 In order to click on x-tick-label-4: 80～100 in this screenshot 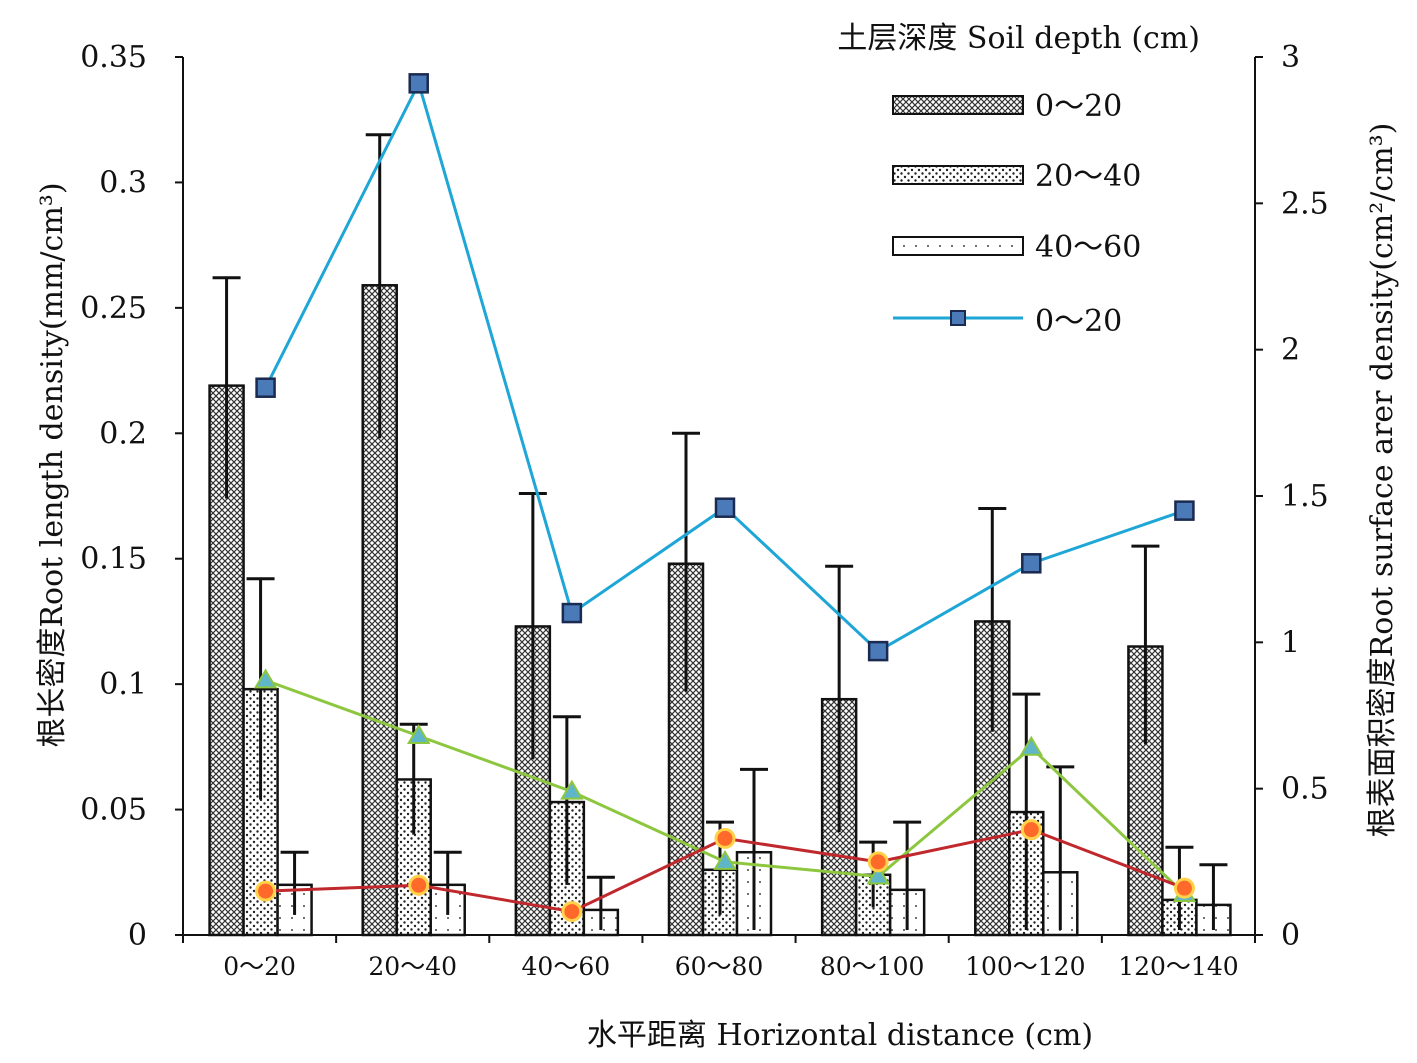, I will do `click(872, 966)`.